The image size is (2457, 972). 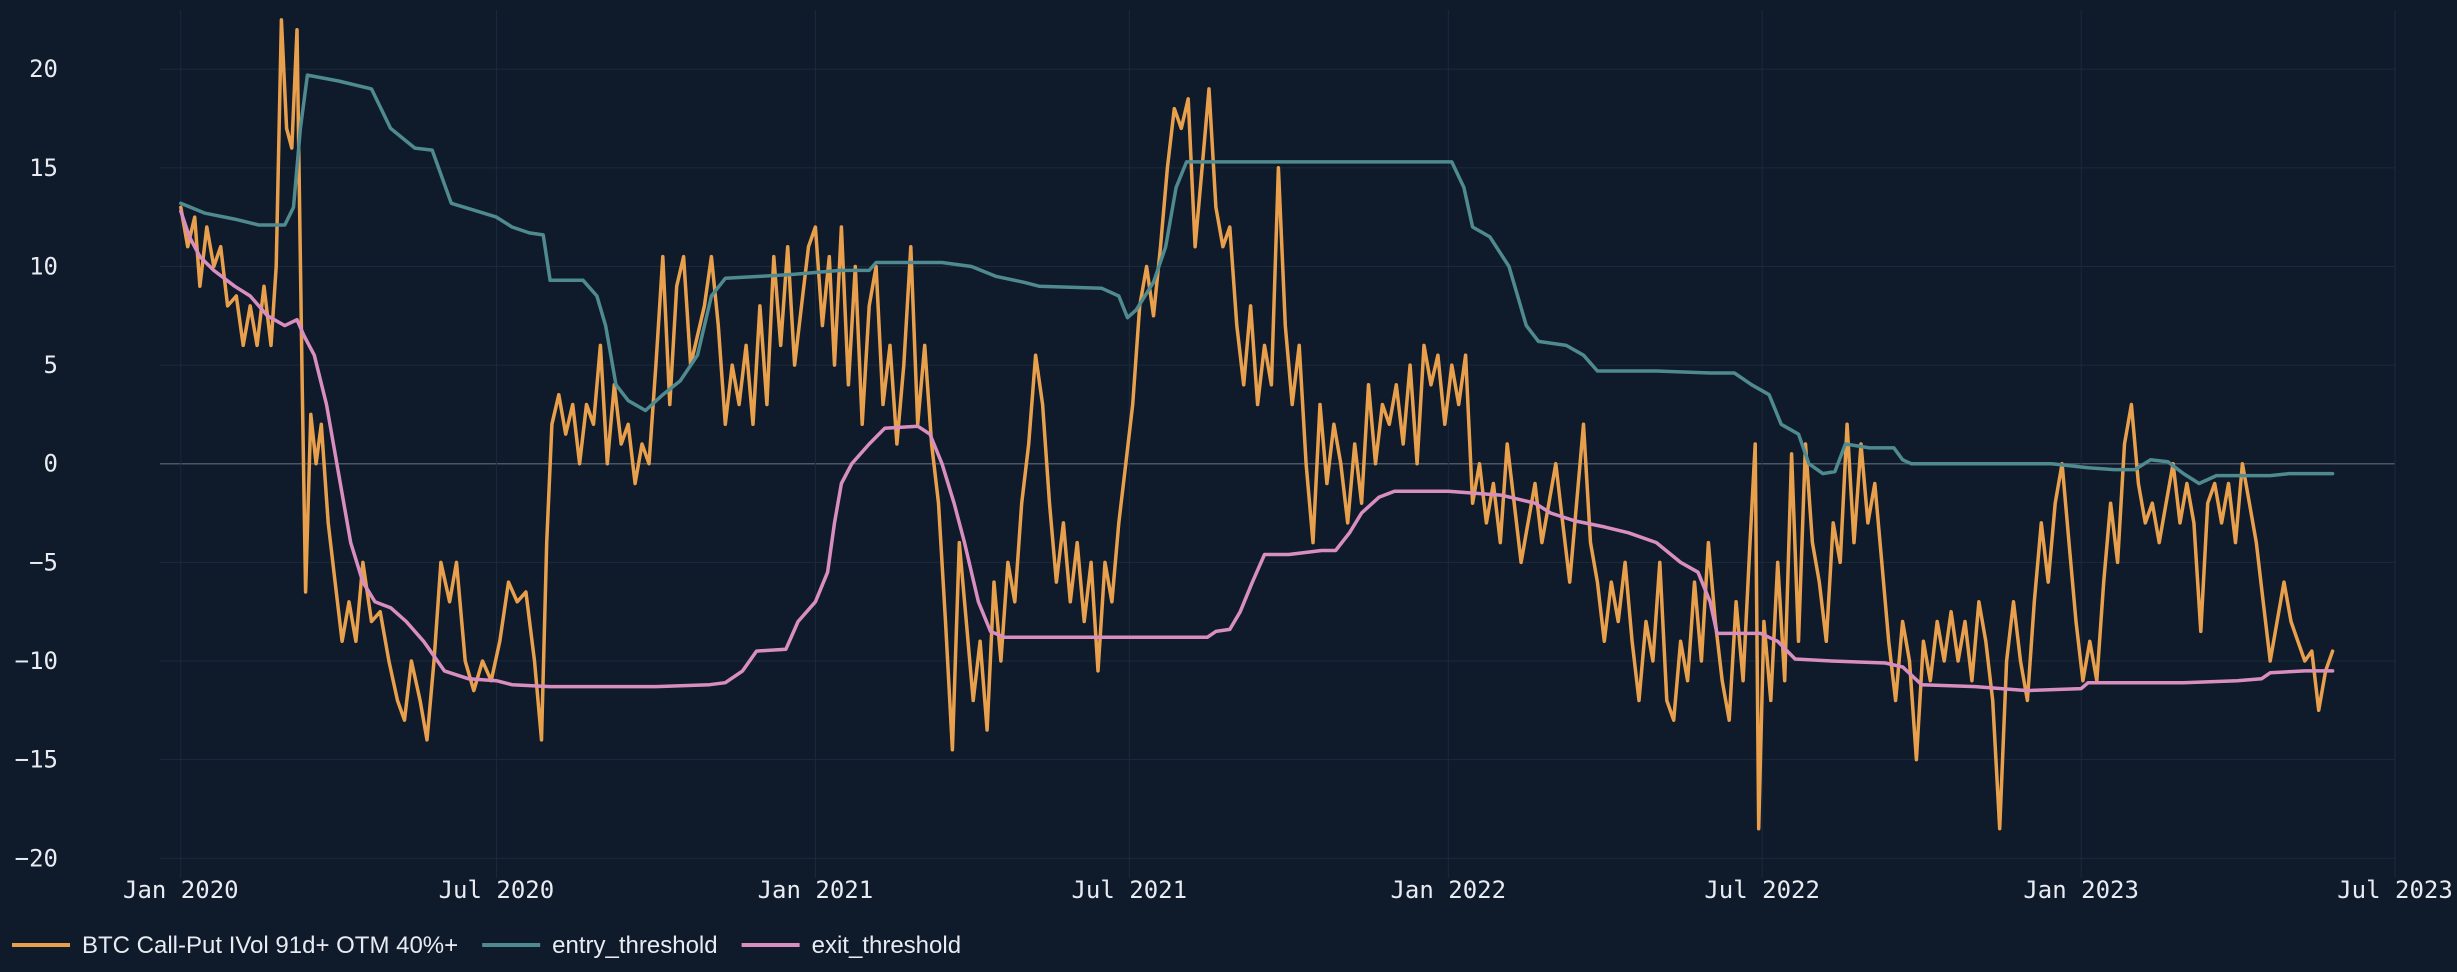 What do you see at coordinates (1129, 890) in the screenshot?
I see `x-tick-label: Jul 2021` at bounding box center [1129, 890].